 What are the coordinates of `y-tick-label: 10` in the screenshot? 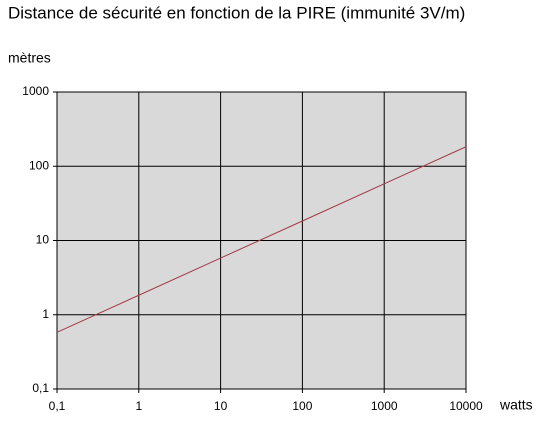 It's located at (43, 240).